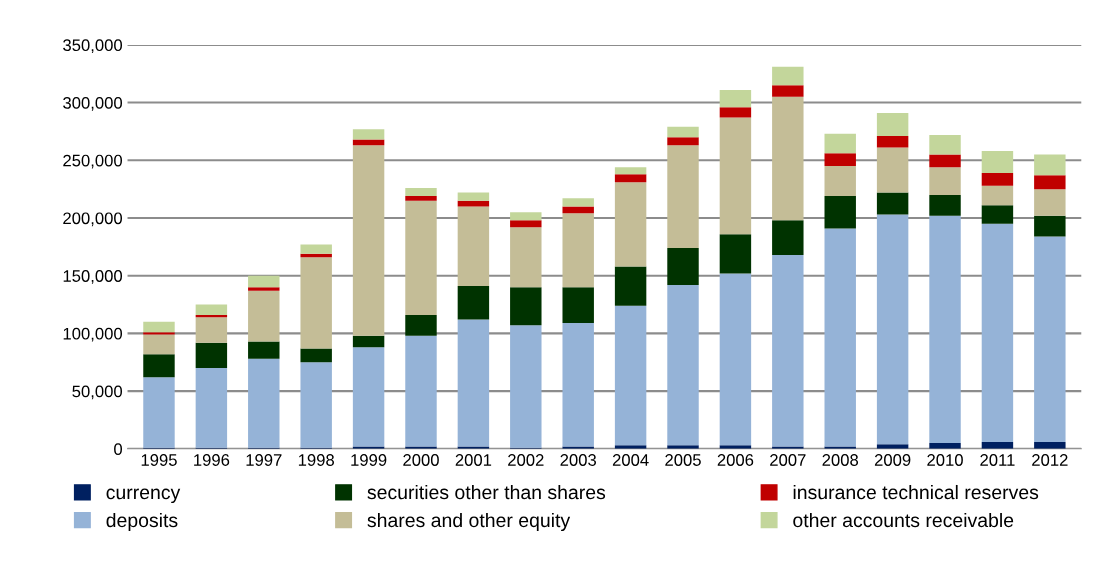 Image resolution: width=1109 pixels, height=561 pixels. What do you see at coordinates (93, 46) in the screenshot?
I see `y-tick-label: 350,000` at bounding box center [93, 46].